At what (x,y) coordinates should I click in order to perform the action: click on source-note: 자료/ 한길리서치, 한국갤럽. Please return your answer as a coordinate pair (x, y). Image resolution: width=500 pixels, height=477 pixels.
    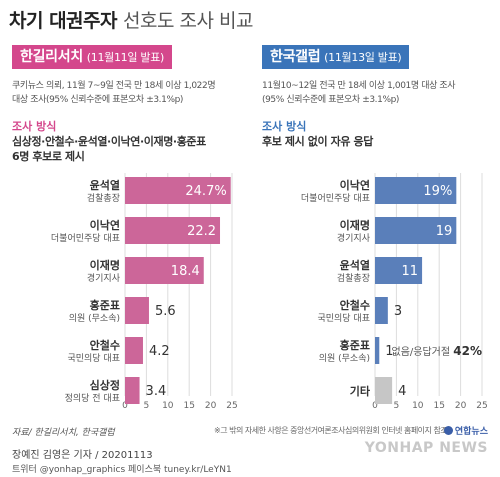
    Looking at the image, I should click on (63, 433).